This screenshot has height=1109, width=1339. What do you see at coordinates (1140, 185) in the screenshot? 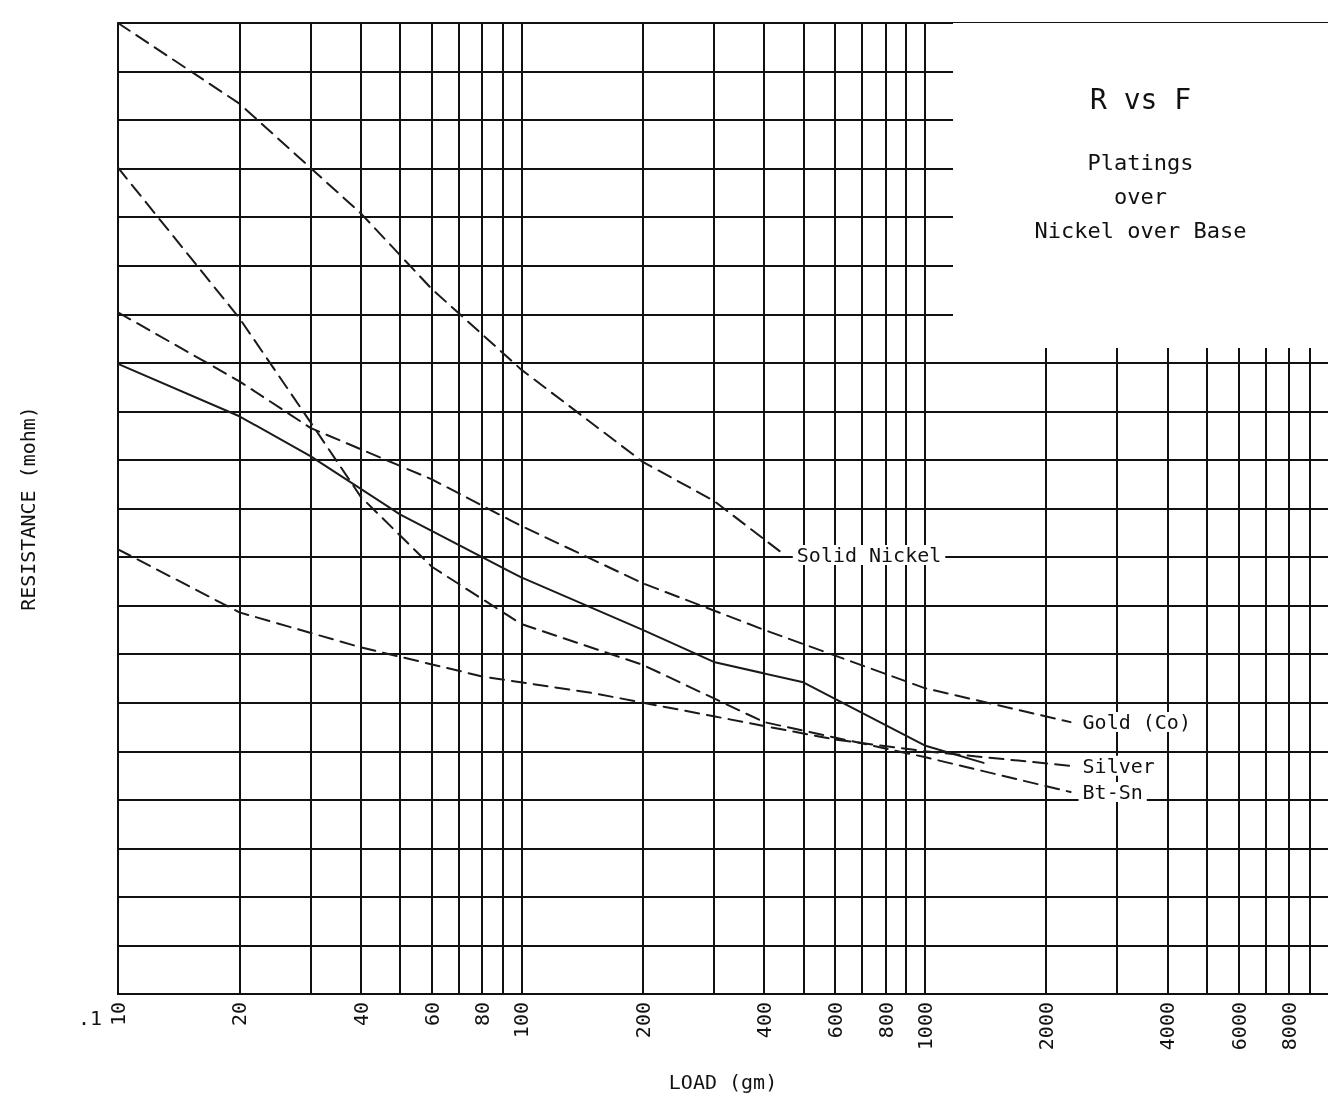
I see `title-panel: R vs F Platings over Nickel over Base` at bounding box center [1140, 185].